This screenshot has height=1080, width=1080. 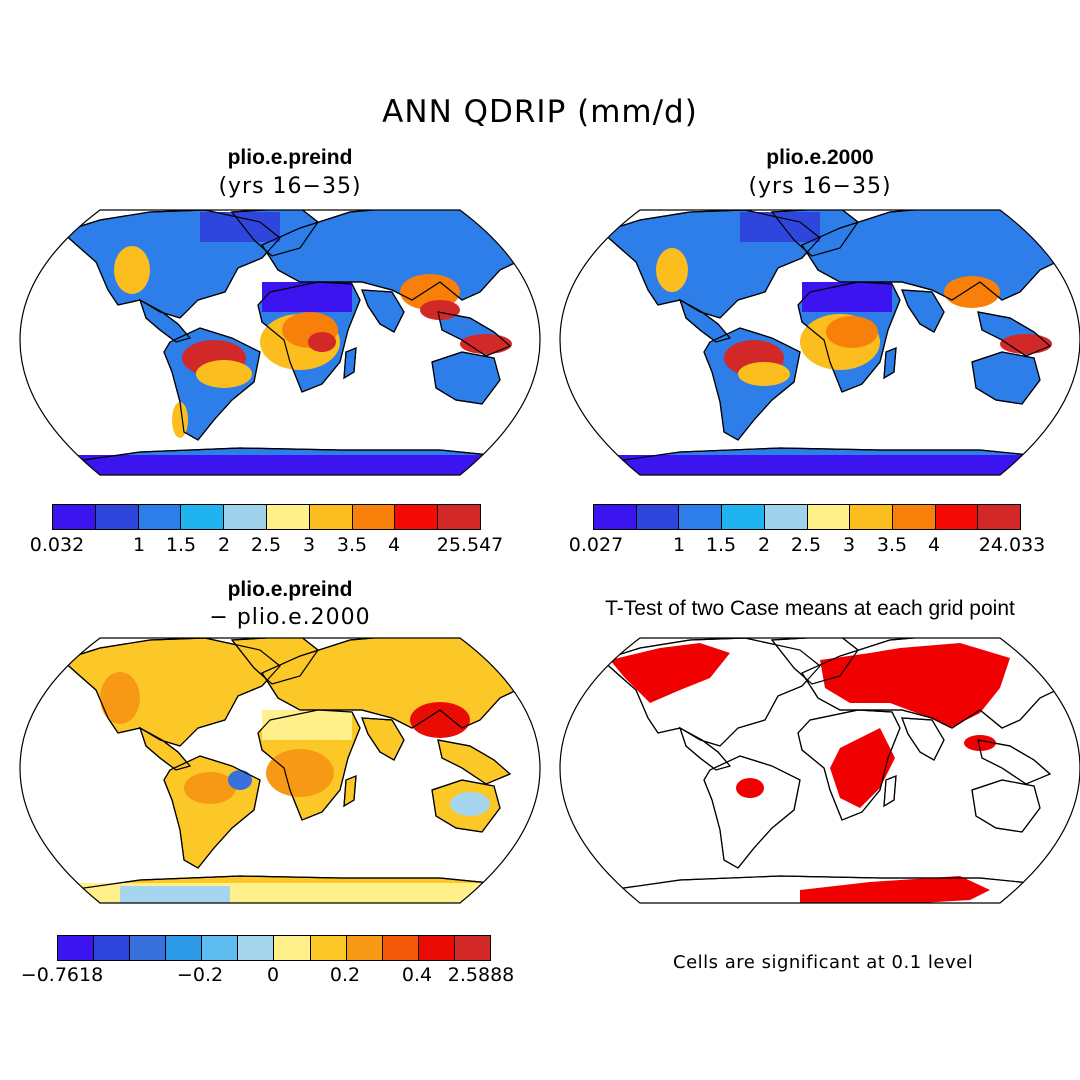 I want to click on significance-footnote: Cells are significant at 0.1 level, so click(x=823, y=962).